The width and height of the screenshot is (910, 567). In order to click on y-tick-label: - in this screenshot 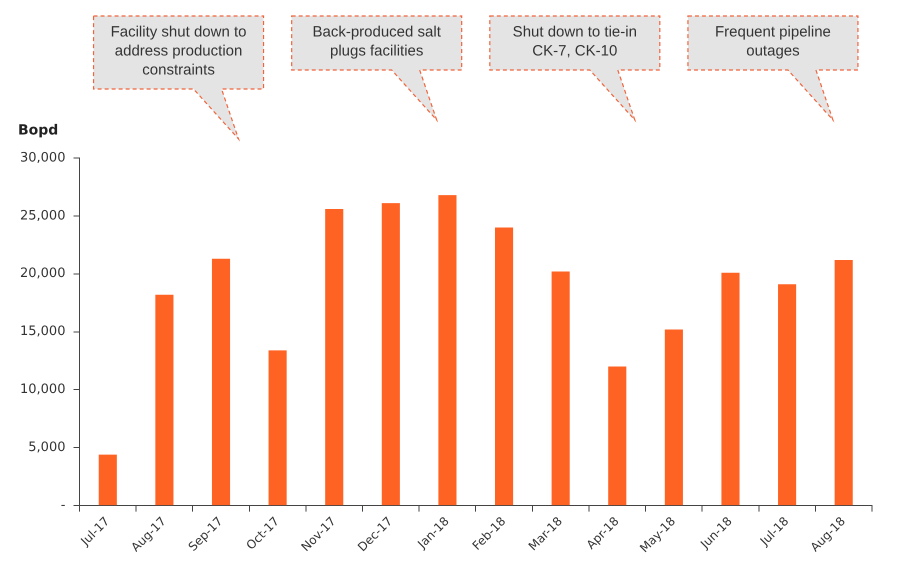, I will do `click(63, 505)`.